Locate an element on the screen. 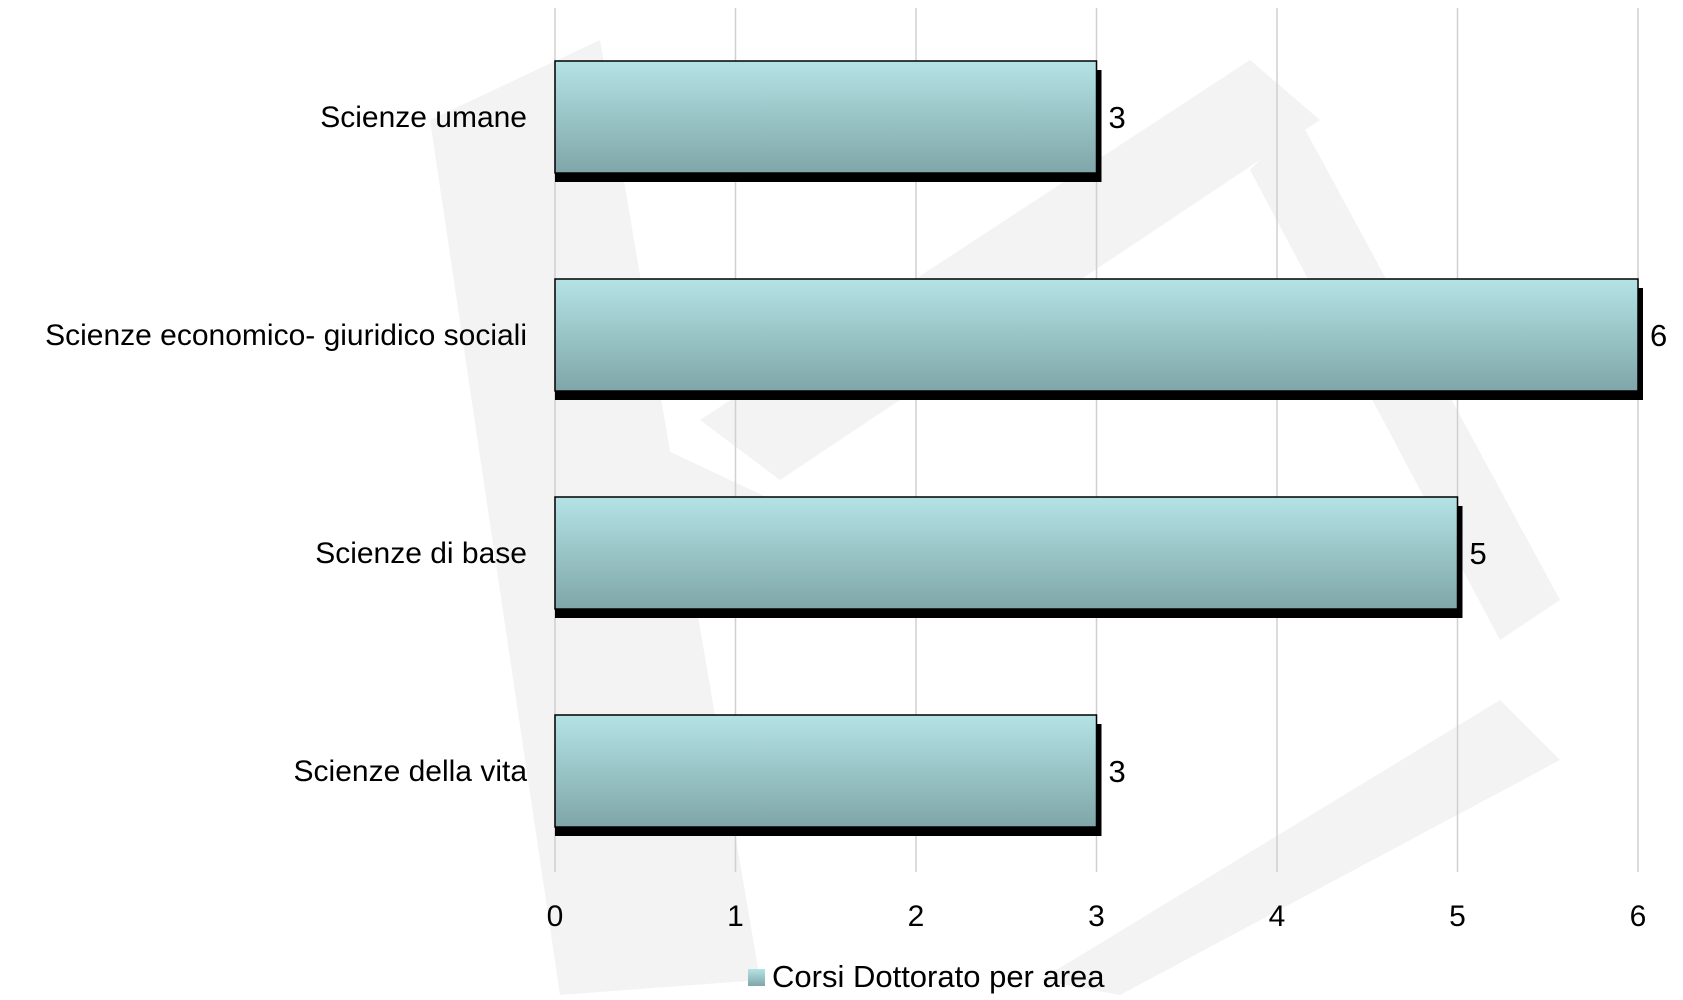 This screenshot has height=1000, width=1683. x-tick-label: 3 is located at coordinates (1096, 916).